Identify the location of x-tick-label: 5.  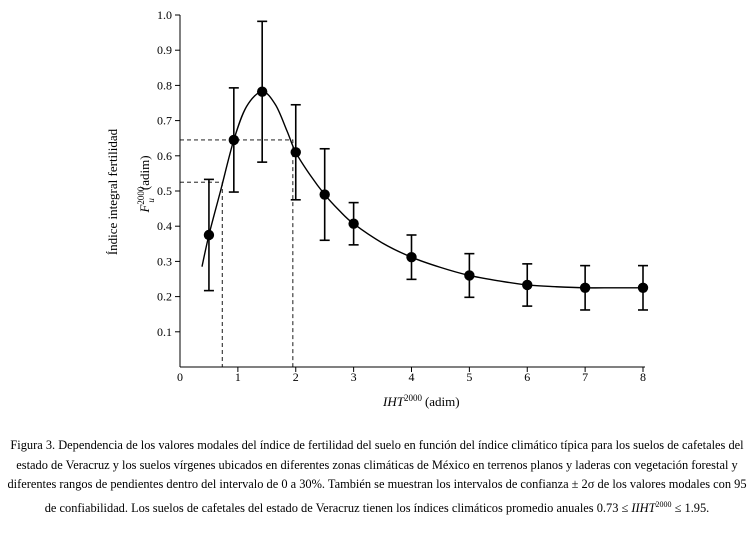
(469, 377).